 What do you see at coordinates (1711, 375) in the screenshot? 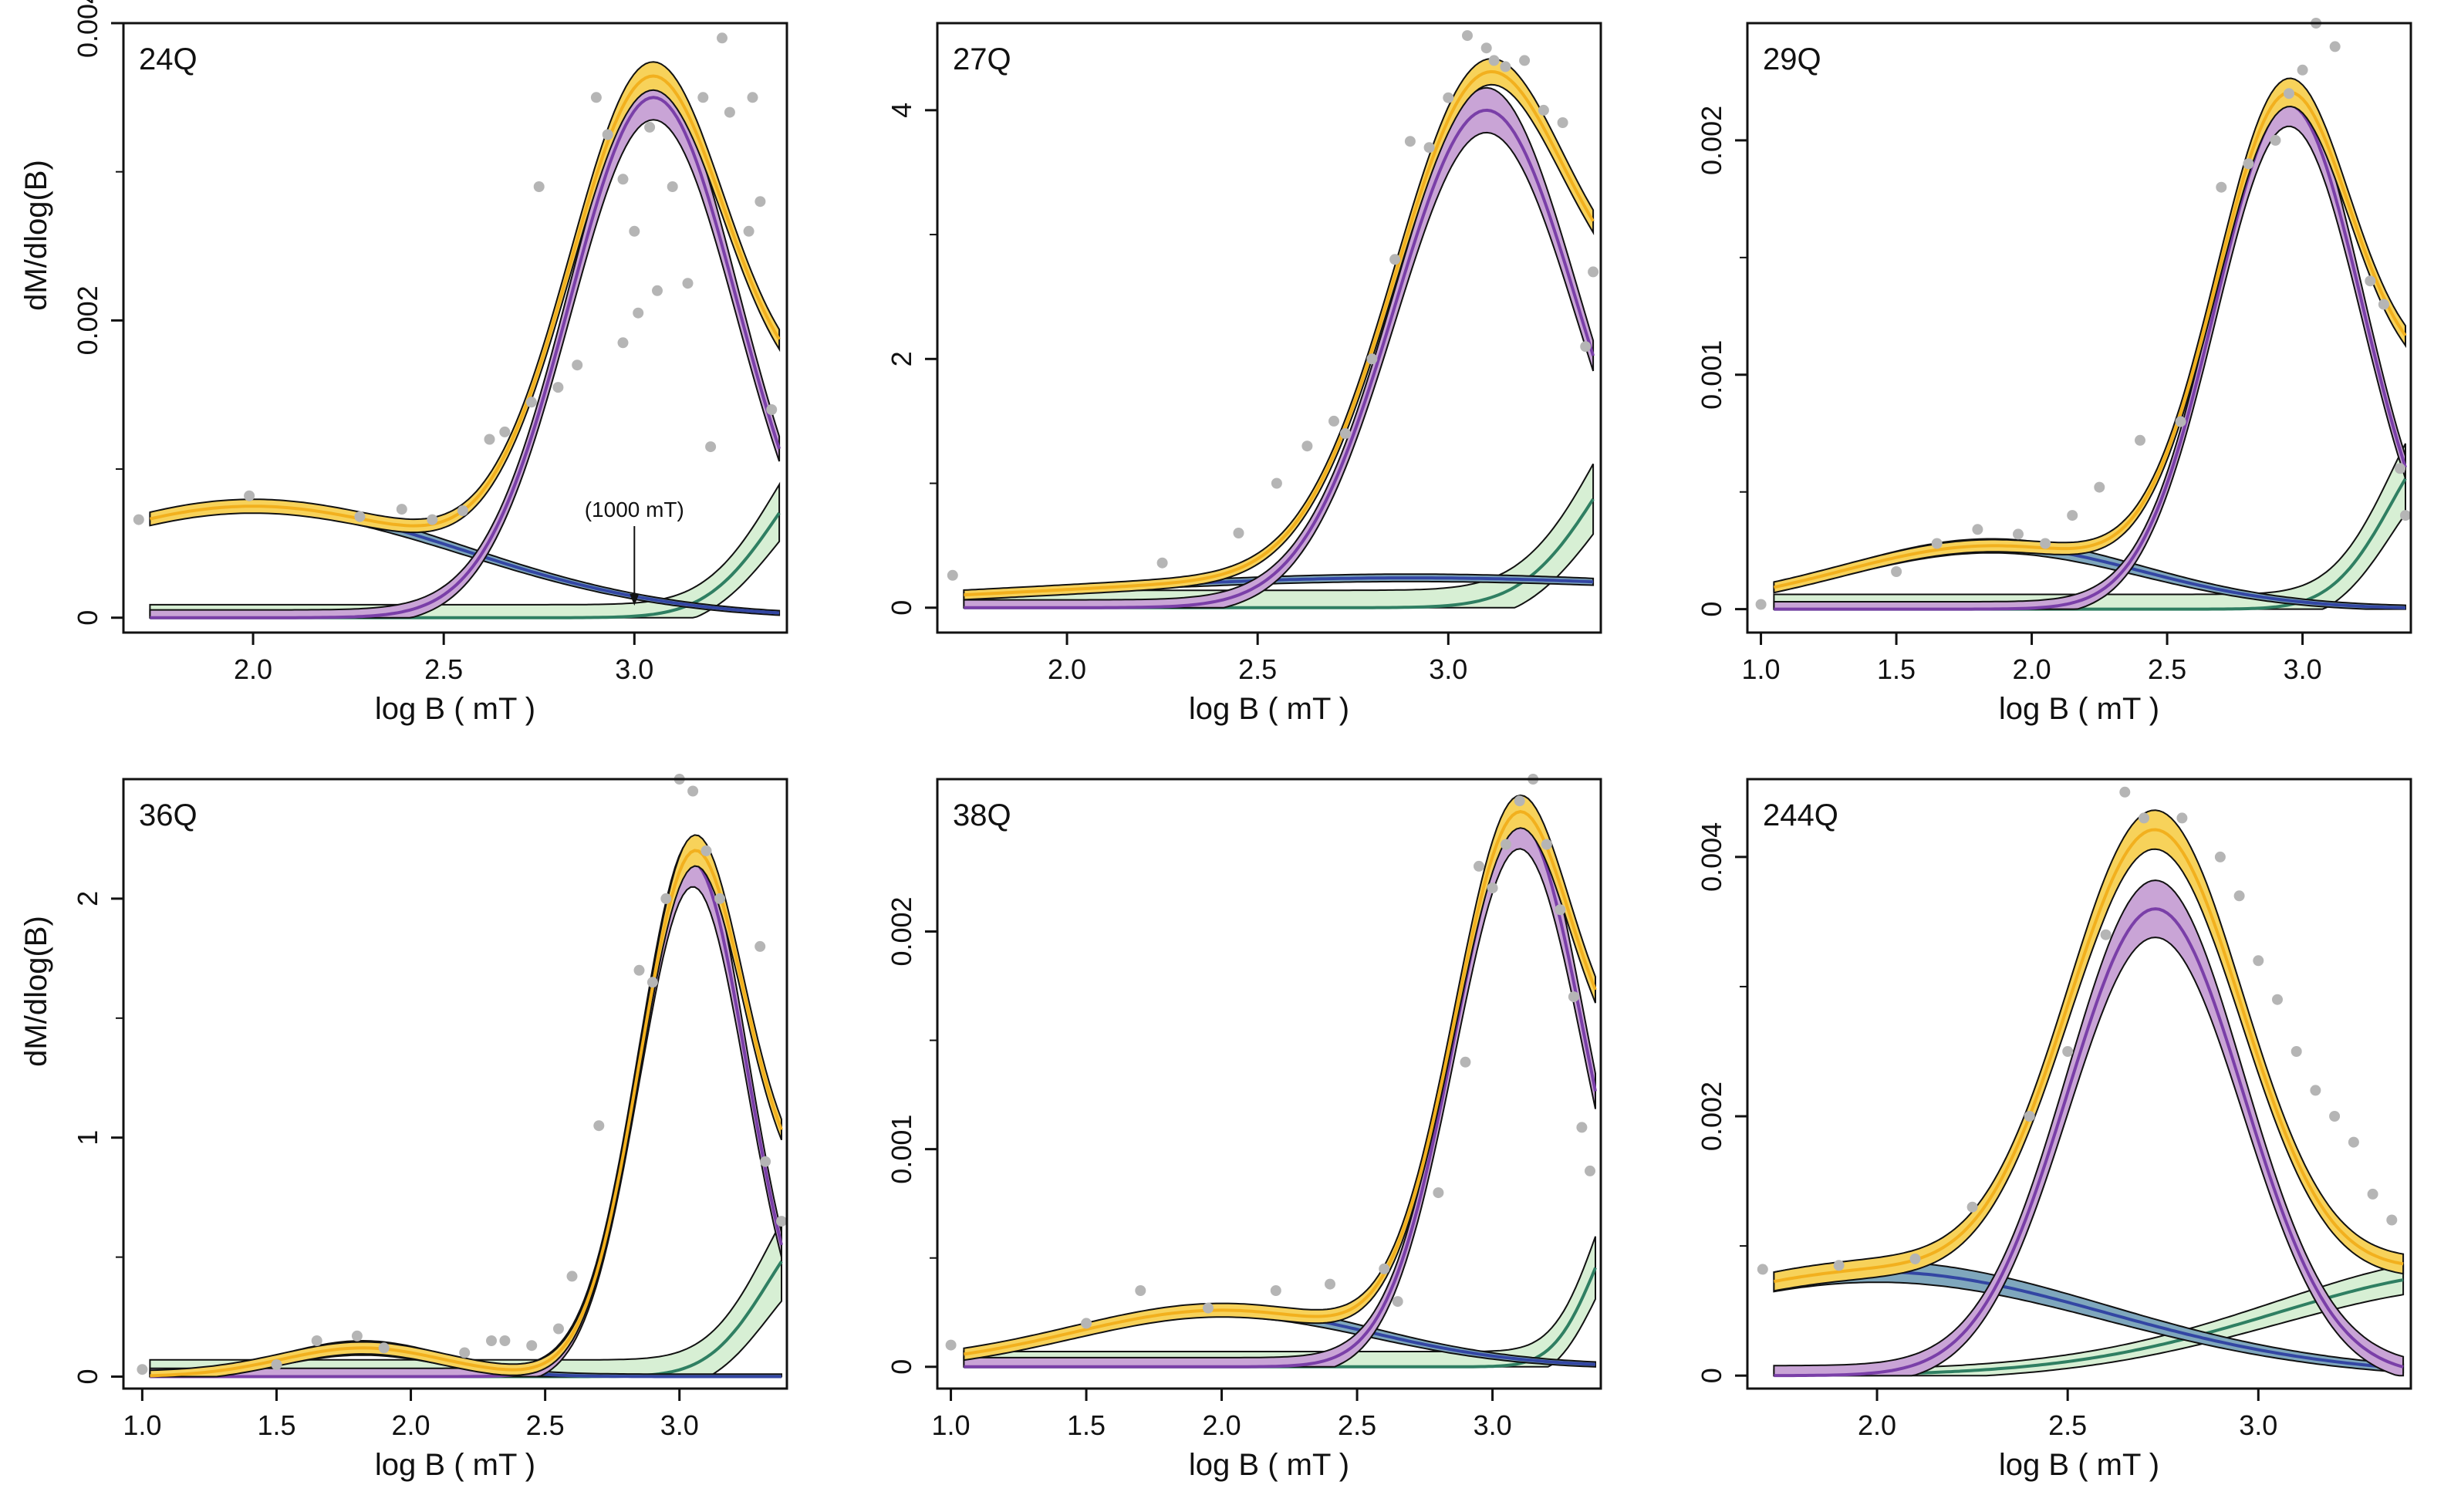
I see `y-tick-label: 0.001` at bounding box center [1711, 375].